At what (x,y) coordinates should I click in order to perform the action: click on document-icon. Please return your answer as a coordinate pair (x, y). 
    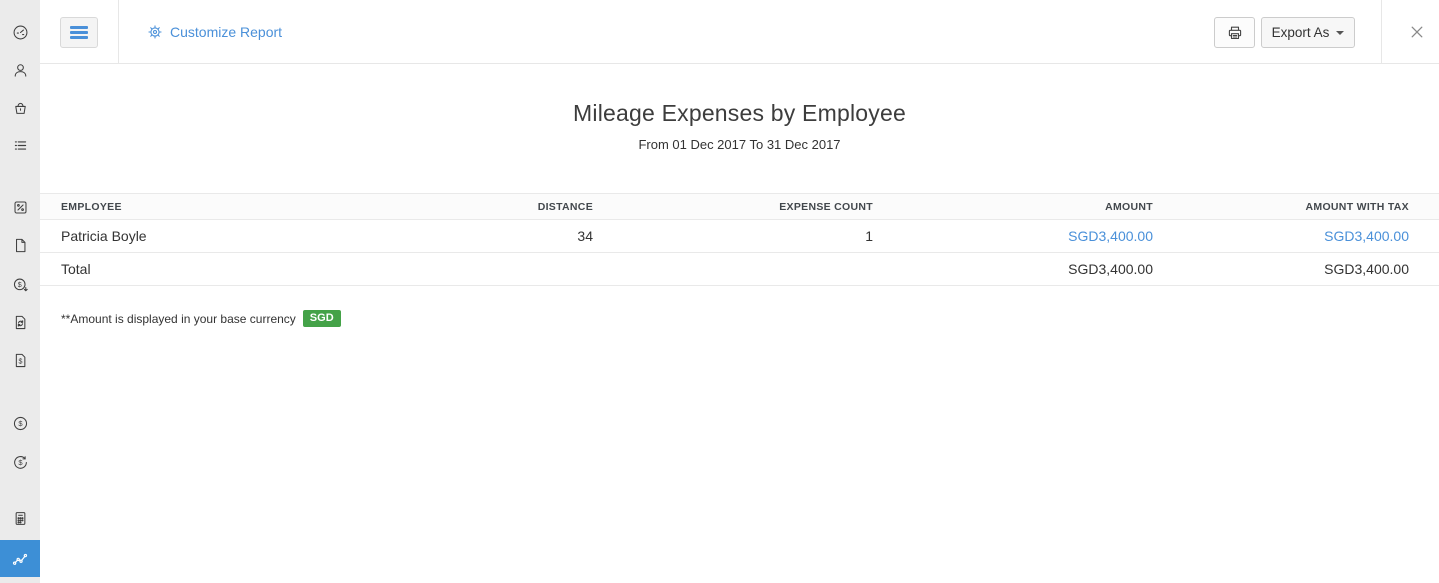
    Looking at the image, I should click on (20, 245).